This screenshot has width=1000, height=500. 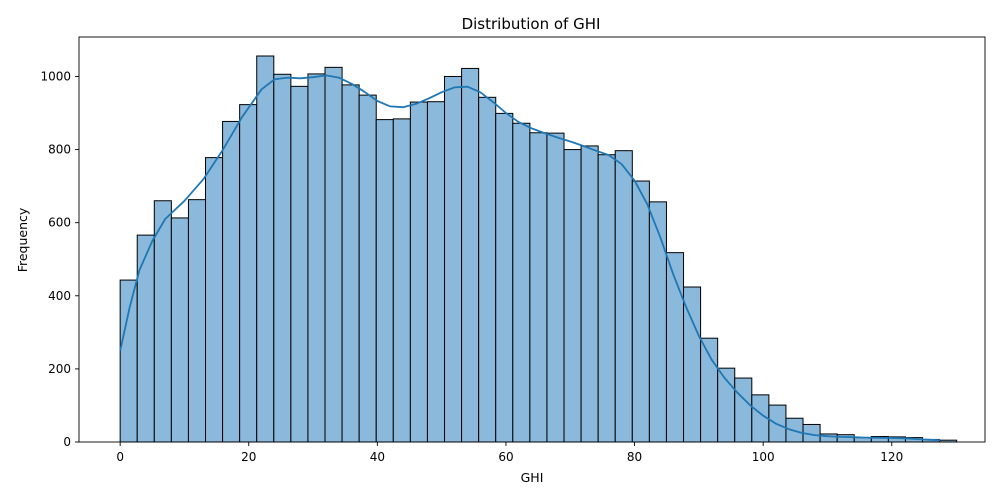 What do you see at coordinates (377, 457) in the screenshot?
I see `x-tick-label: 40` at bounding box center [377, 457].